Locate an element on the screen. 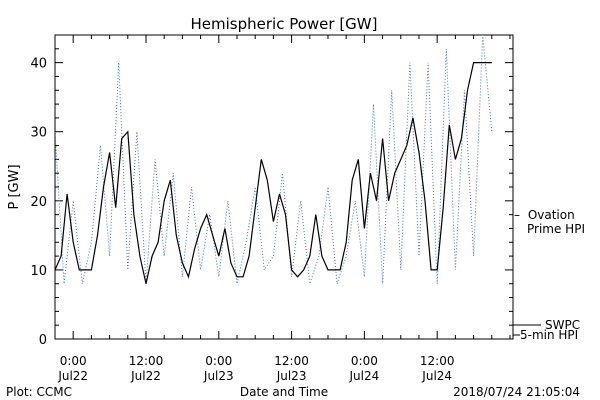 This screenshot has width=600, height=400. legend-swpc-line2: 5-min HPI is located at coordinates (549, 335).